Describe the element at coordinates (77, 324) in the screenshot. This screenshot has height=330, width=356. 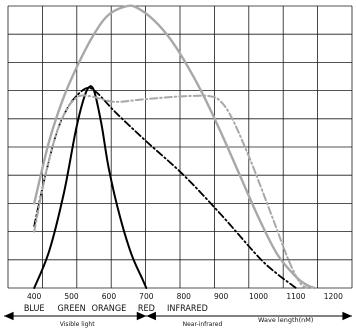
I see `region-label: Visible light` at that location.